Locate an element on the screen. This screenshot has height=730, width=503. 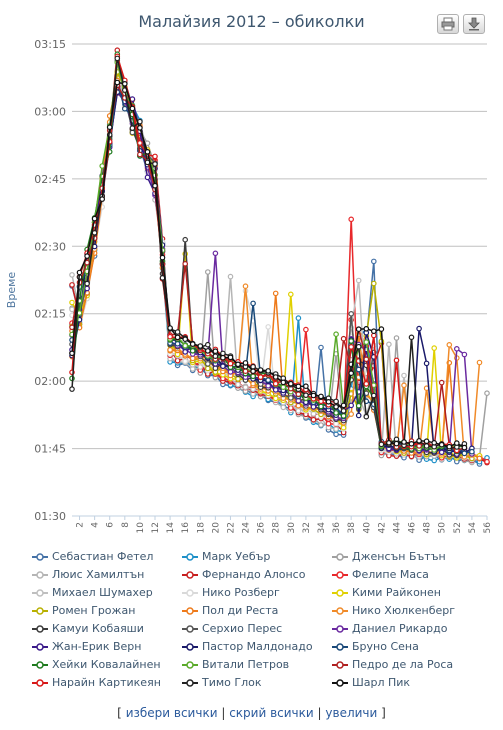
legend-label: Нарайн Картикеян is located at coordinates (106, 682).